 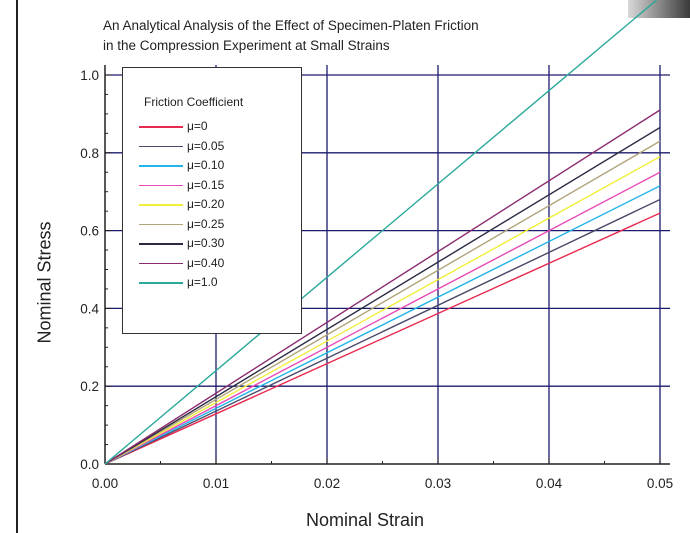 I want to click on legend-label: μ=0.25, so click(x=206, y=223).